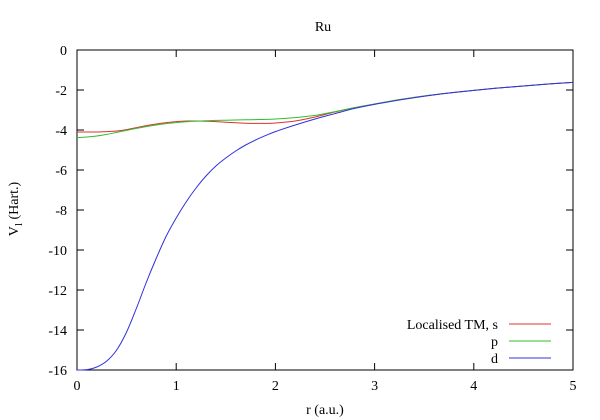 Image resolution: width=600 pixels, height=420 pixels. Describe the element at coordinates (325, 410) in the screenshot. I see `x-axis-title: r (a.u.)` at that location.